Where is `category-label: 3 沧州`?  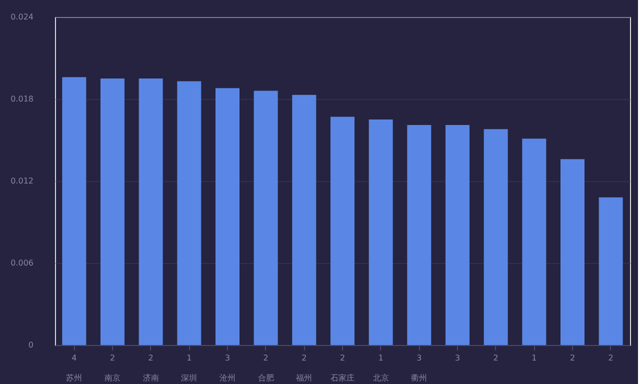 category-label: 3 沧州 is located at coordinates (228, 368).